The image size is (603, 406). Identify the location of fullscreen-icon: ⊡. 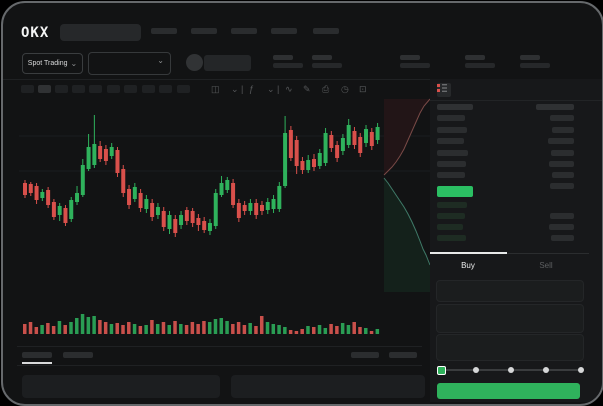
(363, 89).